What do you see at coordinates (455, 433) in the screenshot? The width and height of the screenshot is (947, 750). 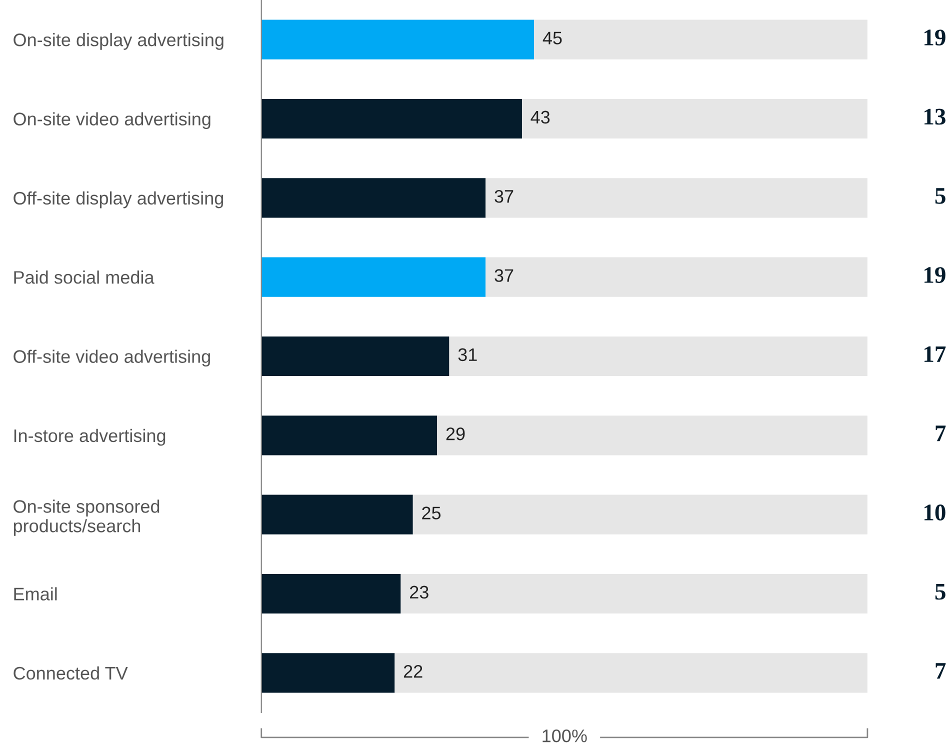 I see `data-label: 29` at bounding box center [455, 433].